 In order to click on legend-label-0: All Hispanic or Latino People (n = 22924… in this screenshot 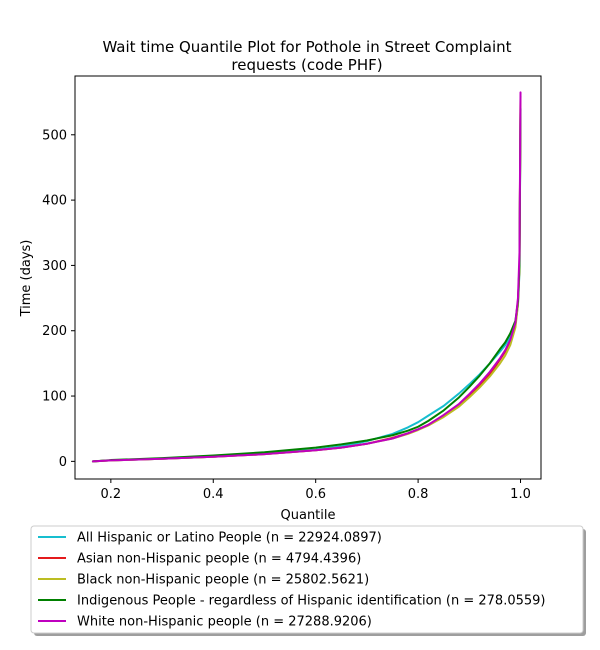, I will do `click(229, 538)`.